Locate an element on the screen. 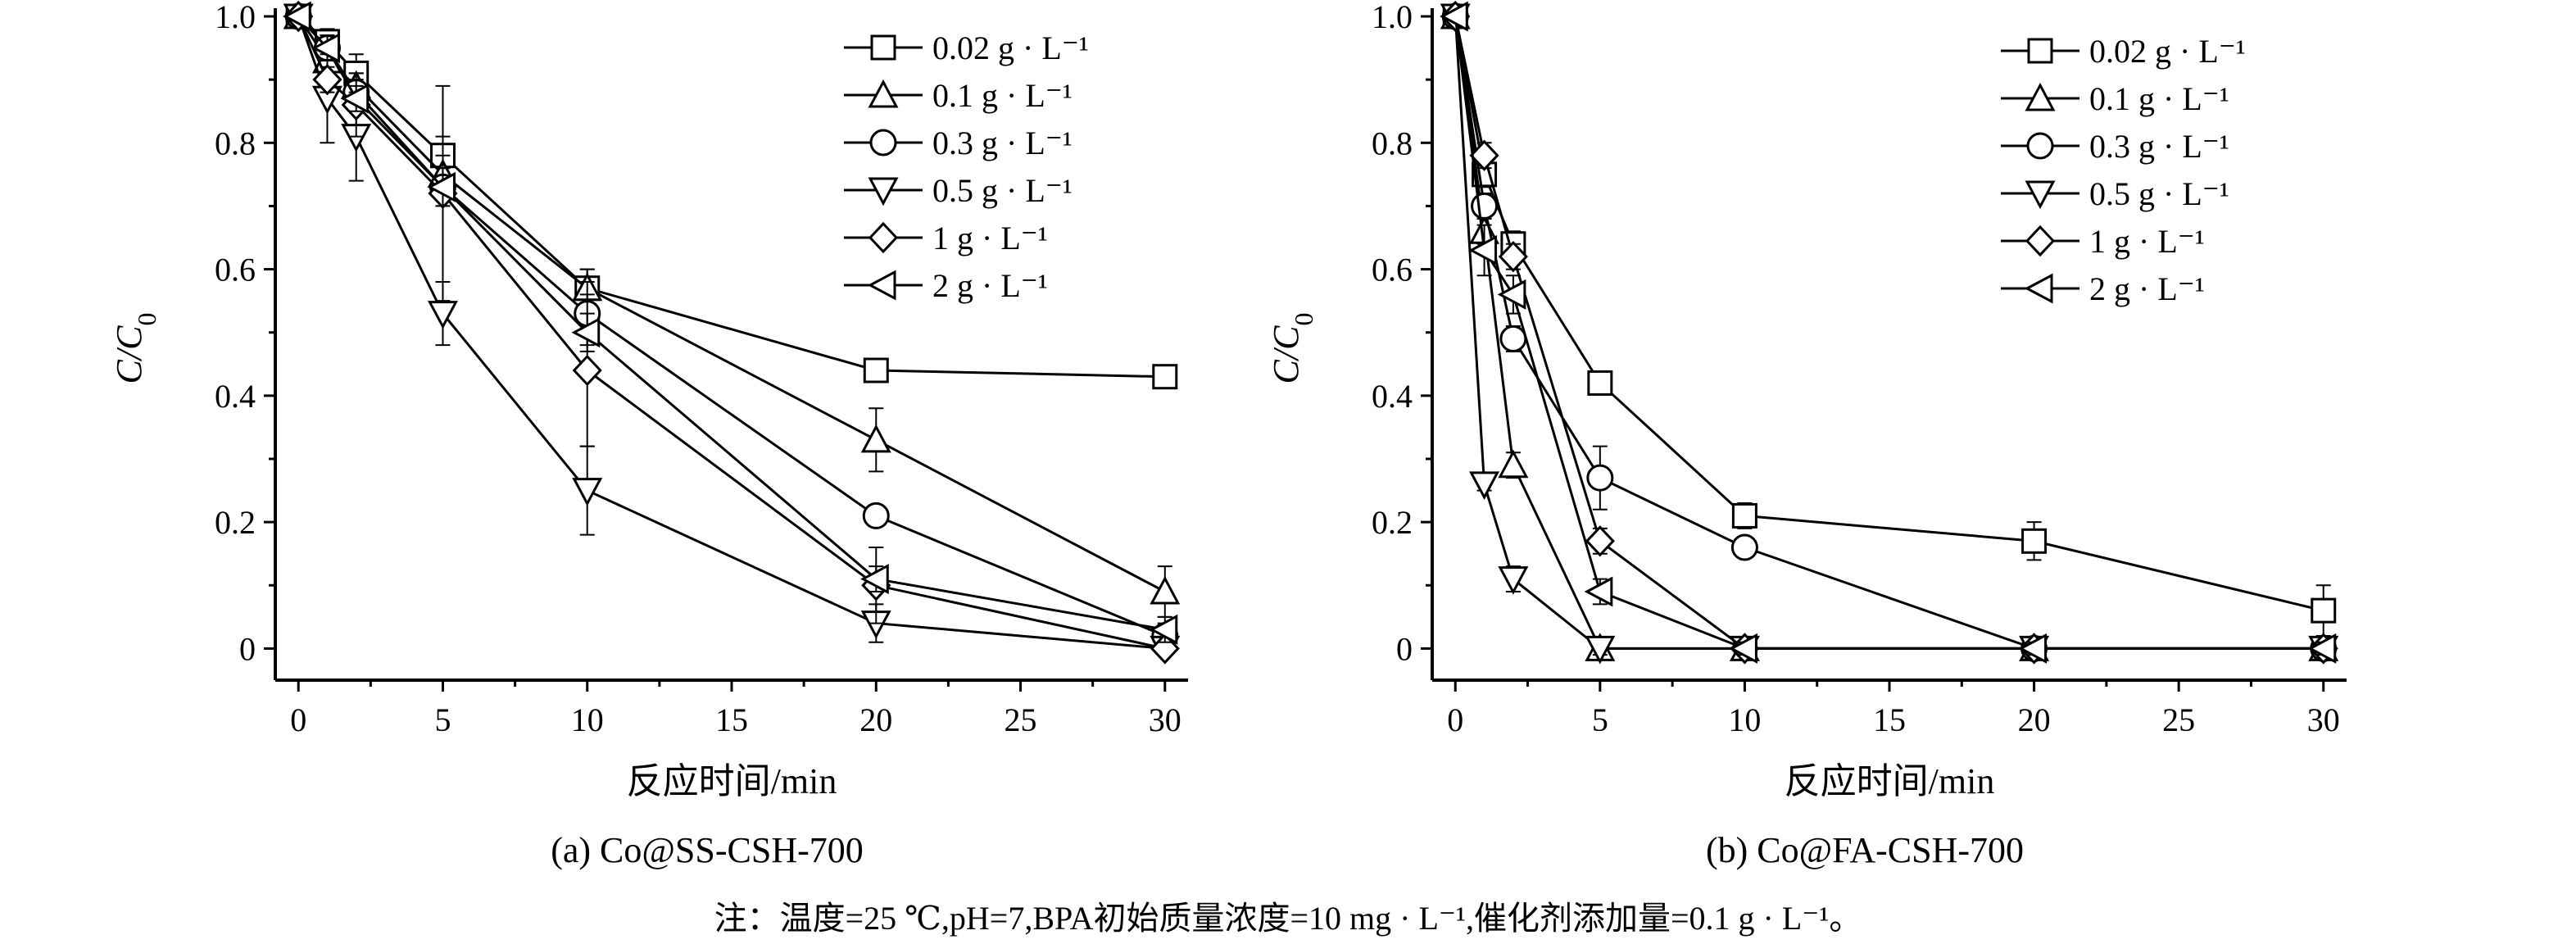 The height and width of the screenshot is (944, 2576). panel-caption: (b) Co@FA-CSH-700 is located at coordinates (1865, 850).